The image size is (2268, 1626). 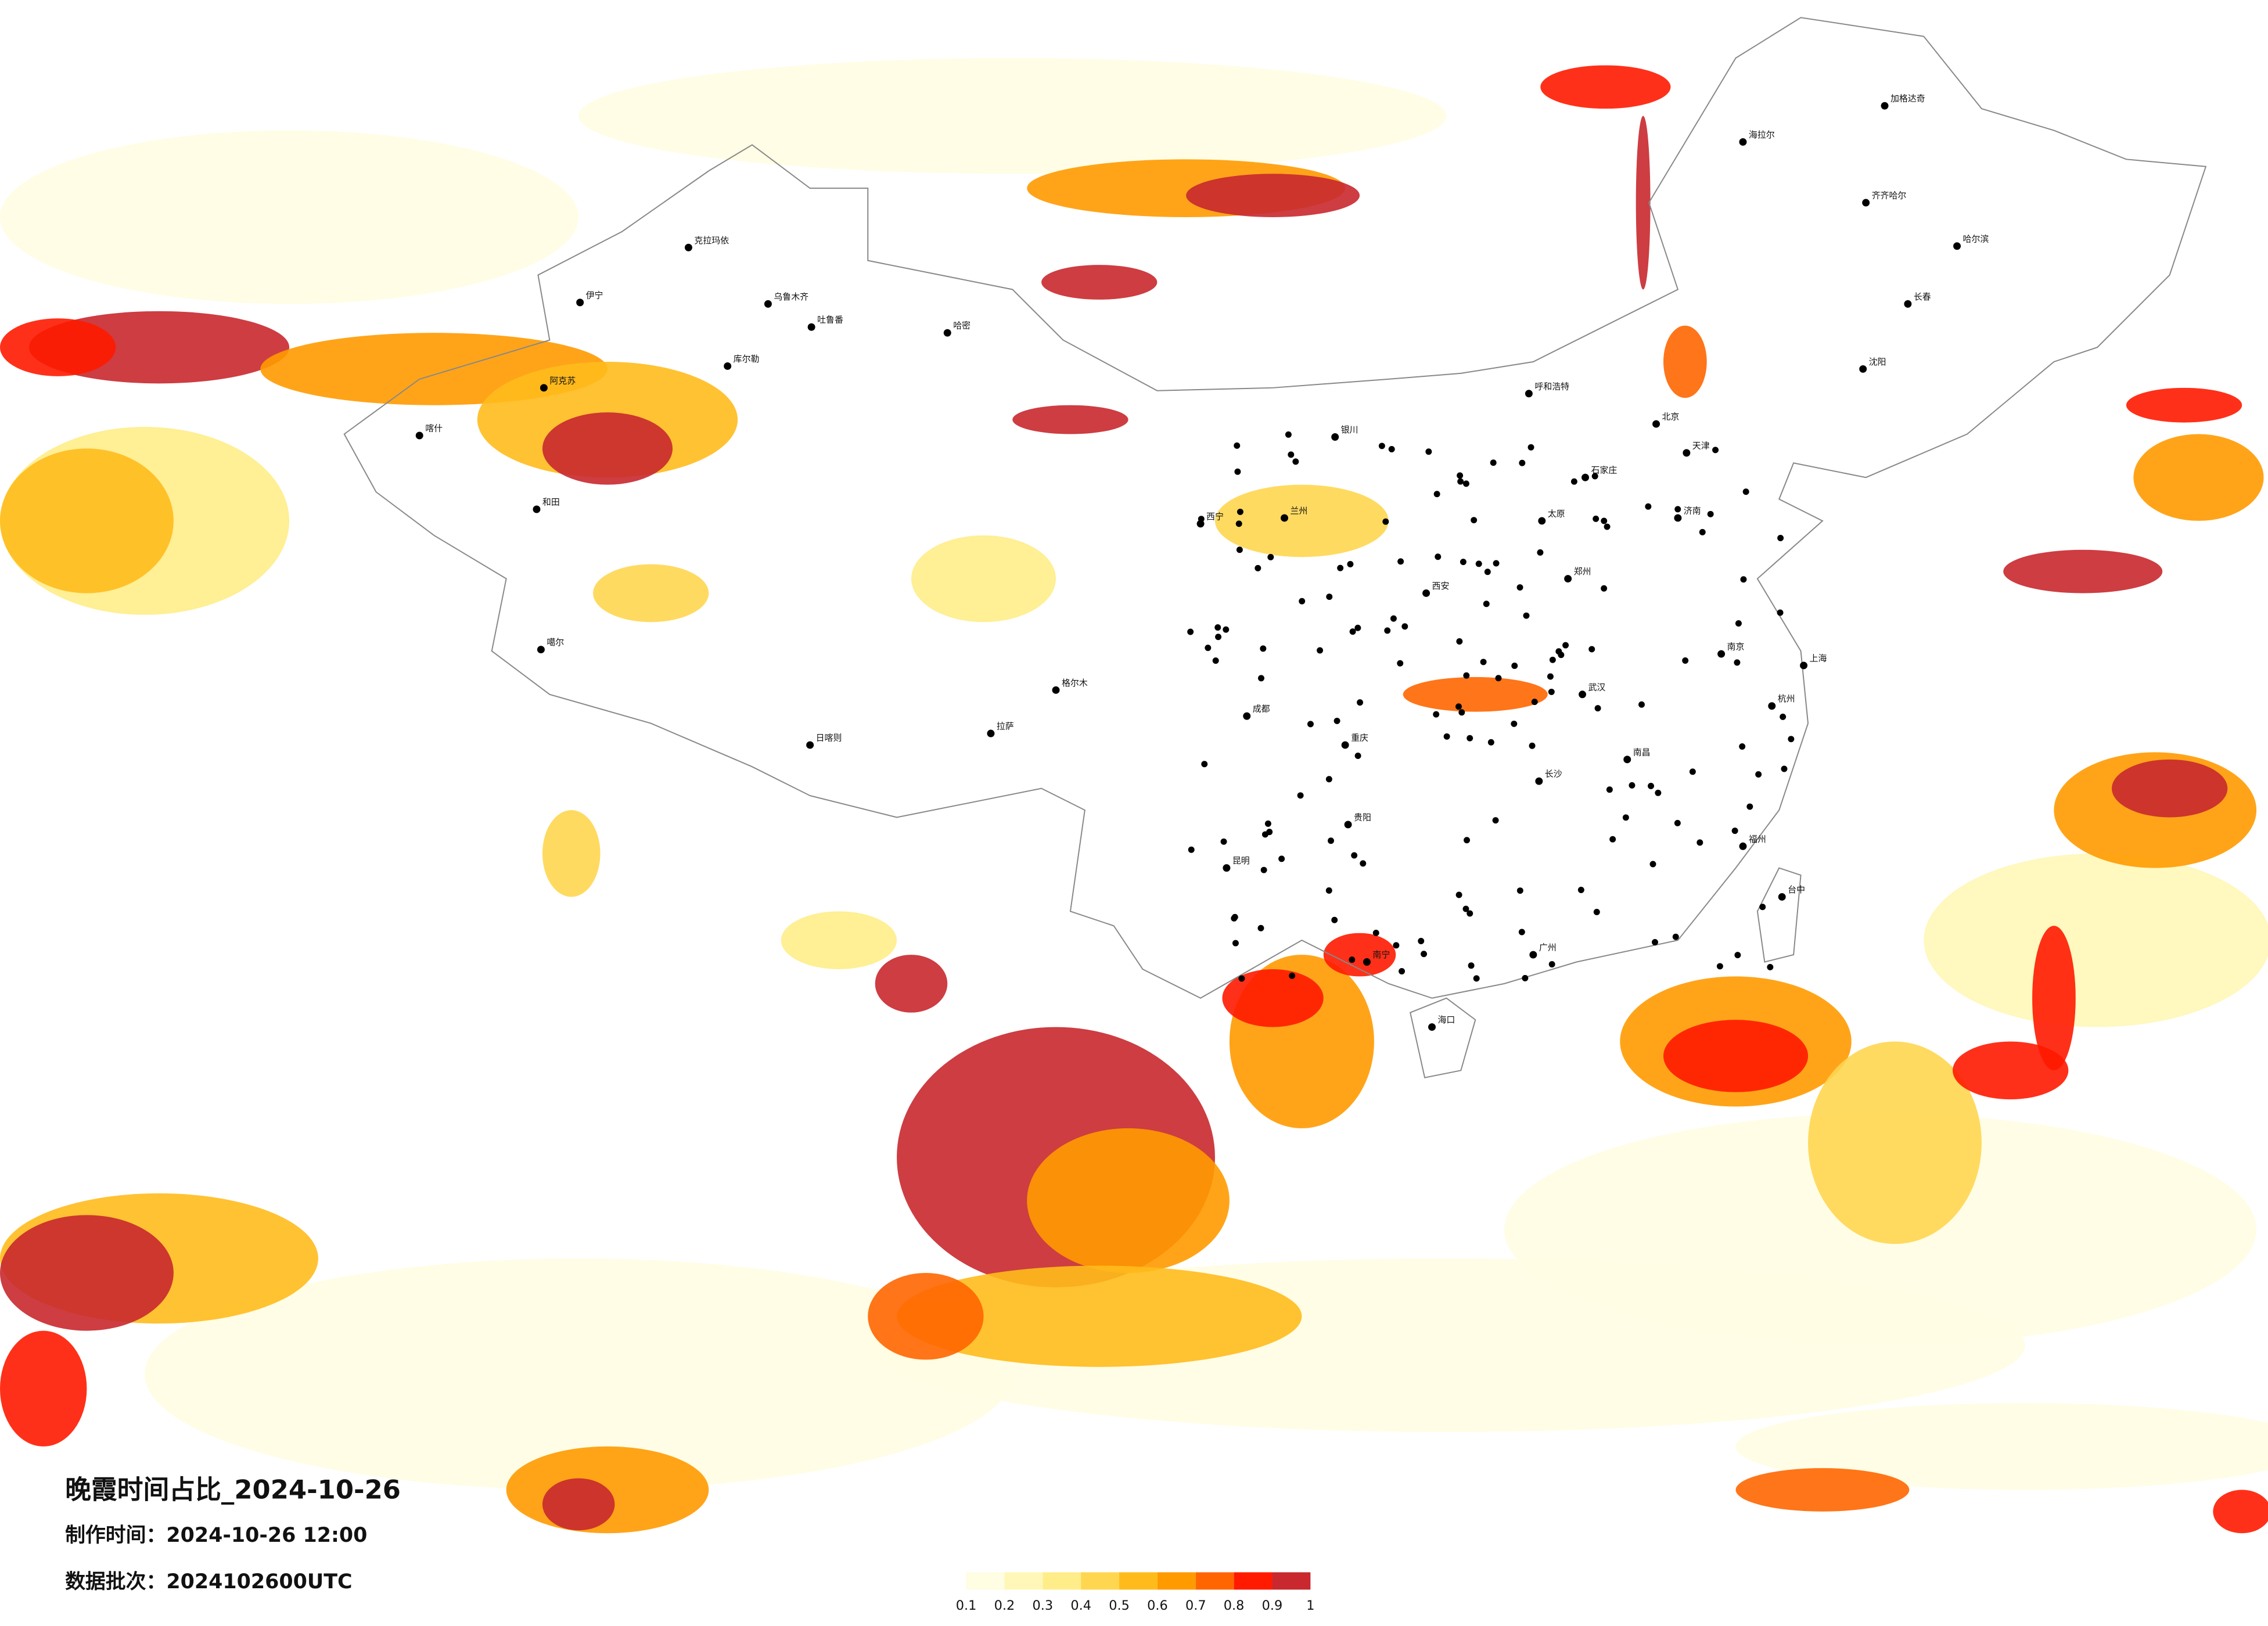 I want to click on city-label: 成都, so click(x=1261, y=709).